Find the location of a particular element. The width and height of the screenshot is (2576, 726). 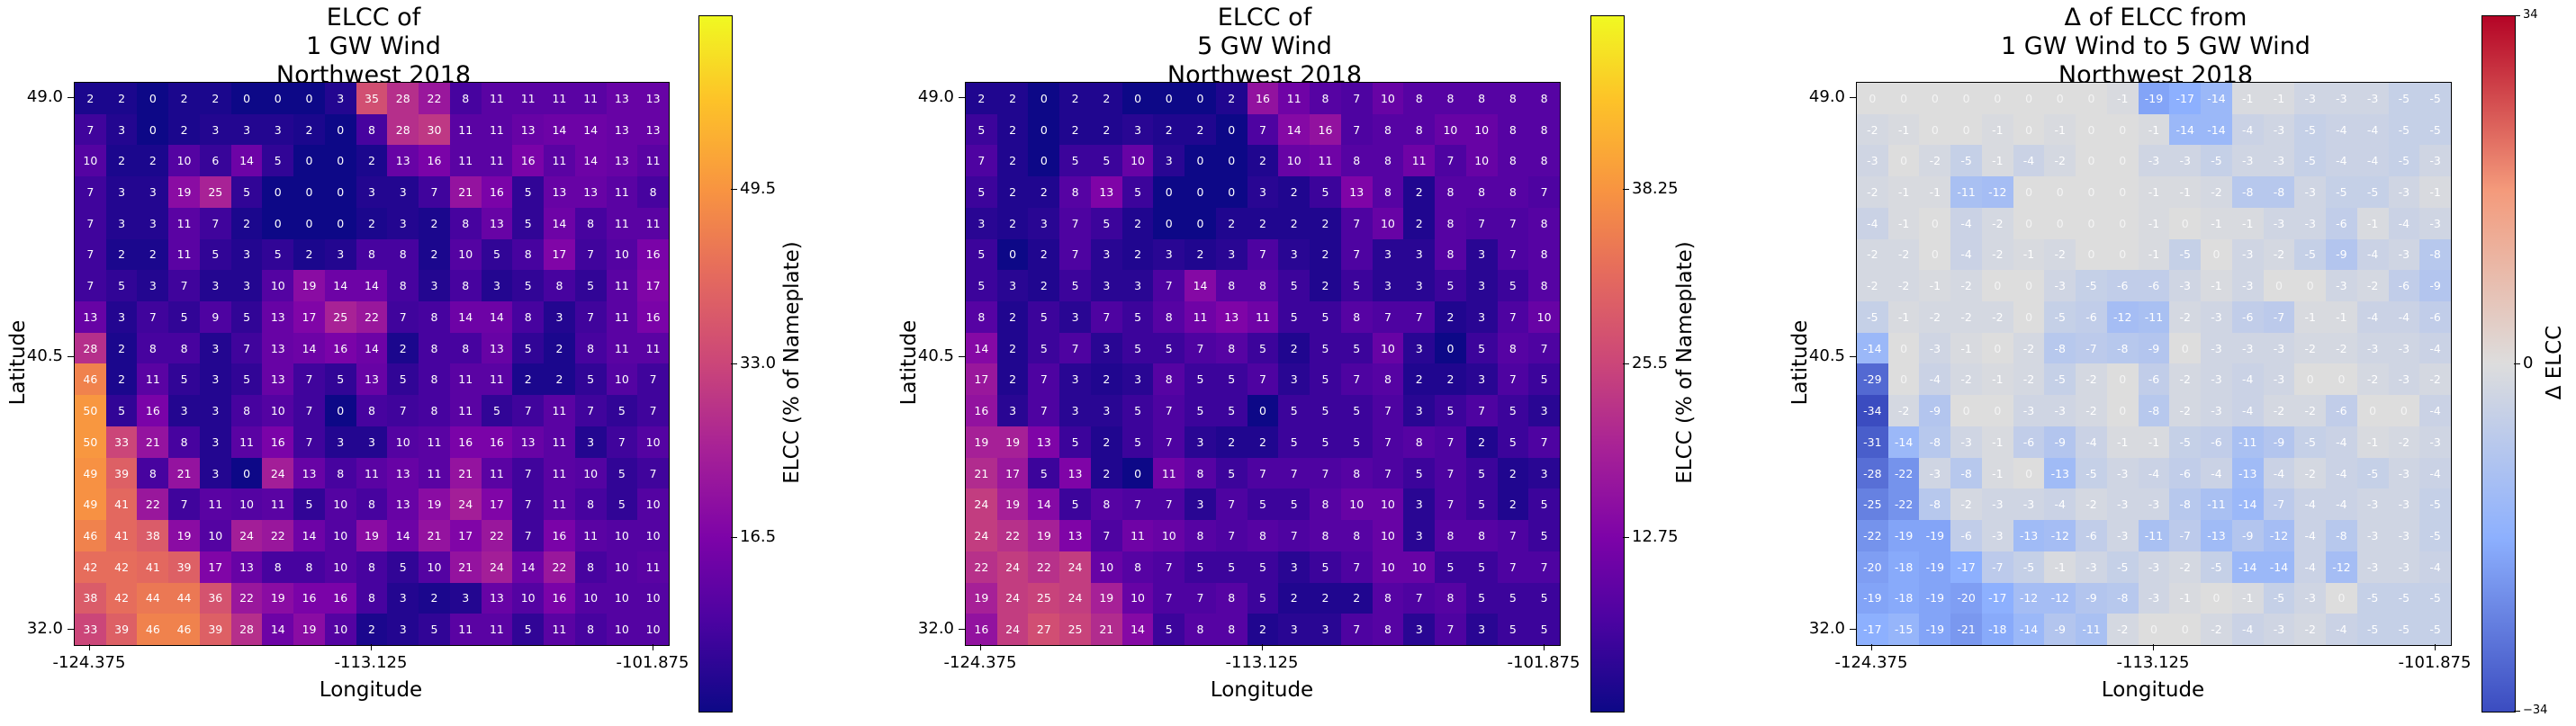

x-tick-mark is located at coordinates (1262, 647).